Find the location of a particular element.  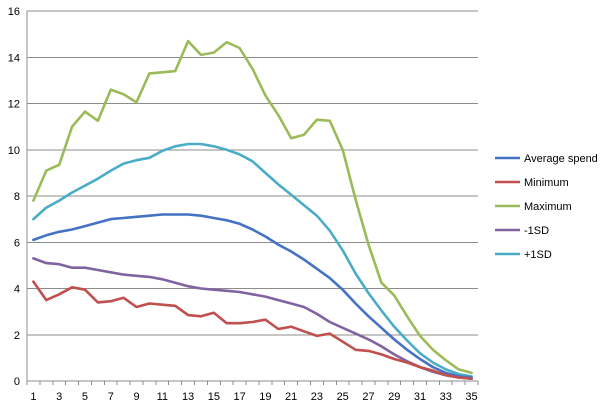

x-tick-label: 19 is located at coordinates (265, 397).